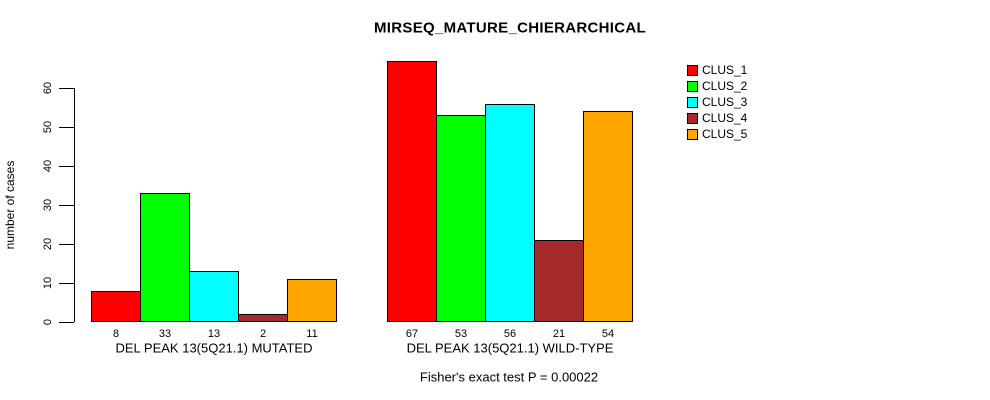  Describe the element at coordinates (263, 334) in the screenshot. I see `bar-value-label: 2` at that location.